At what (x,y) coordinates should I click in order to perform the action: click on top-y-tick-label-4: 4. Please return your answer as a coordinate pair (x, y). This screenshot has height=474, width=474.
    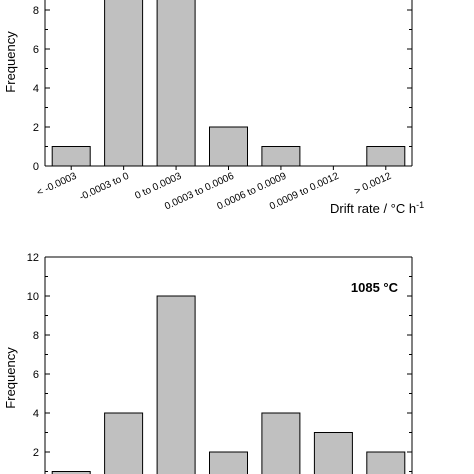
    Looking at the image, I should click on (36, 89).